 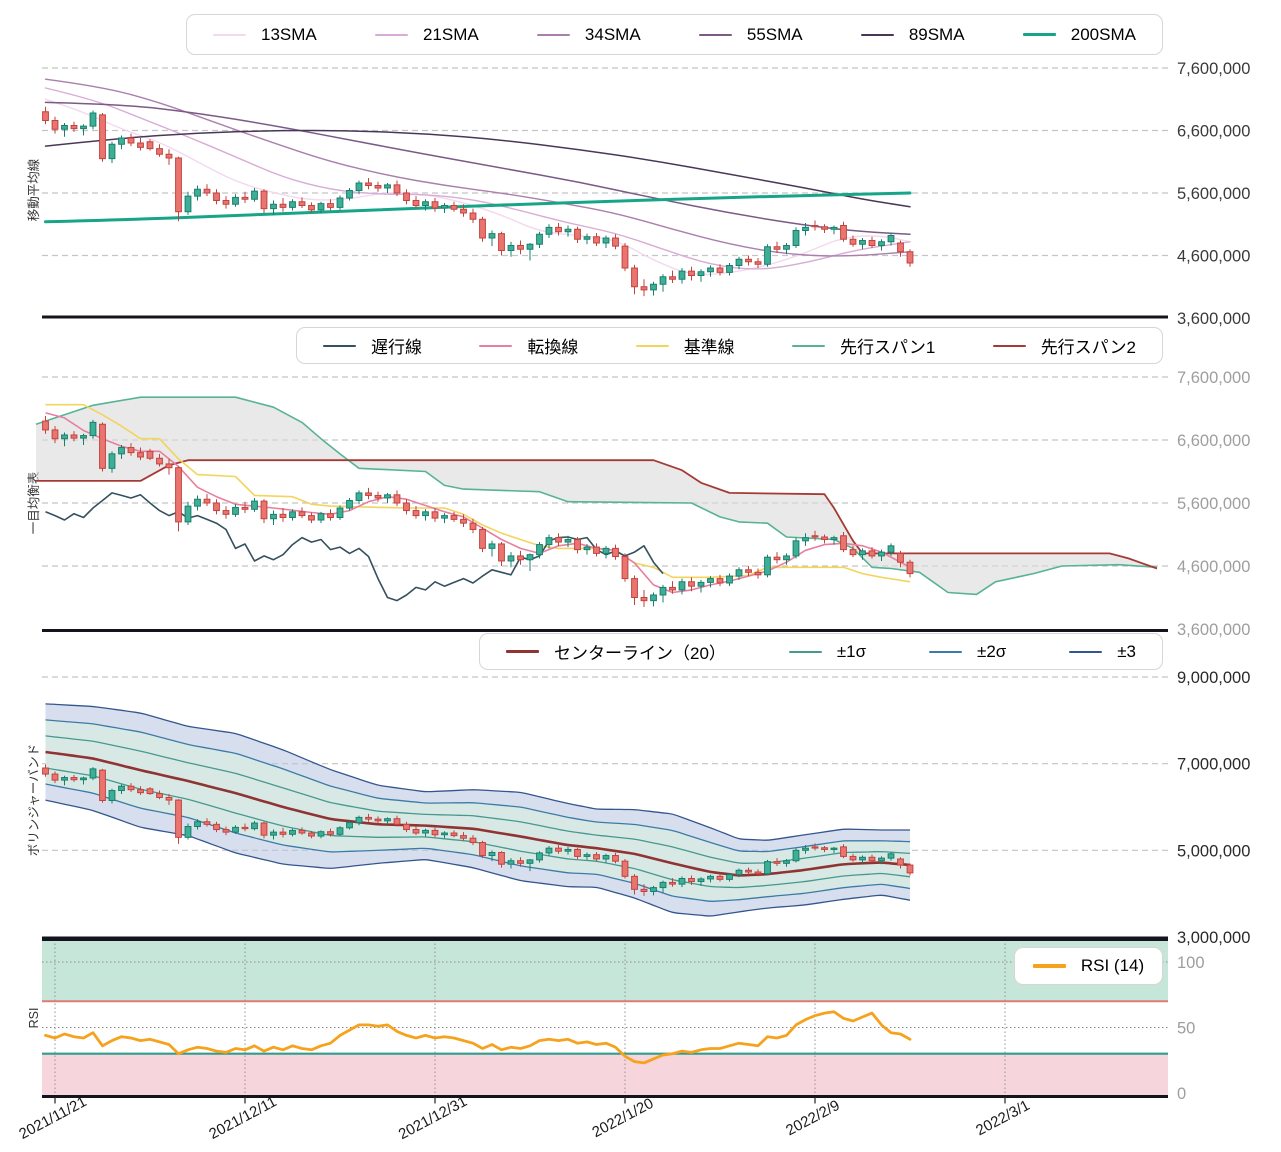 What do you see at coordinates (553, 347) in the screenshot?
I see `legend-label: 転換線` at bounding box center [553, 347].